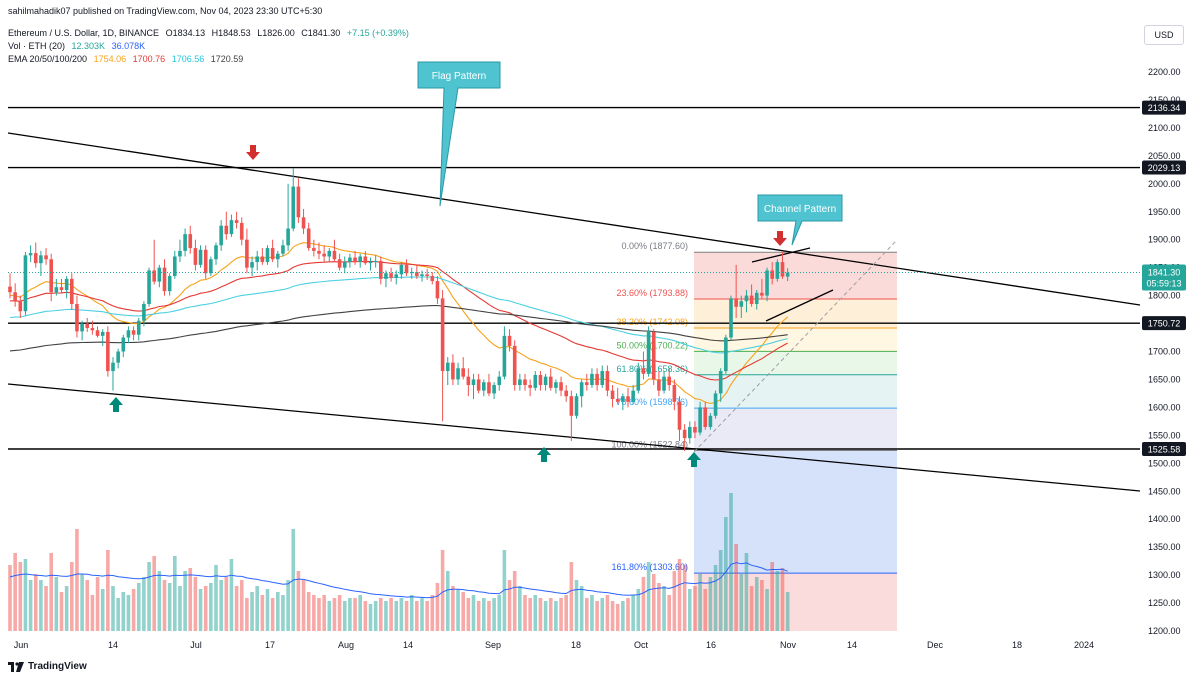 This screenshot has width=1200, height=681. I want to click on ema200-line, so click(398, 328).